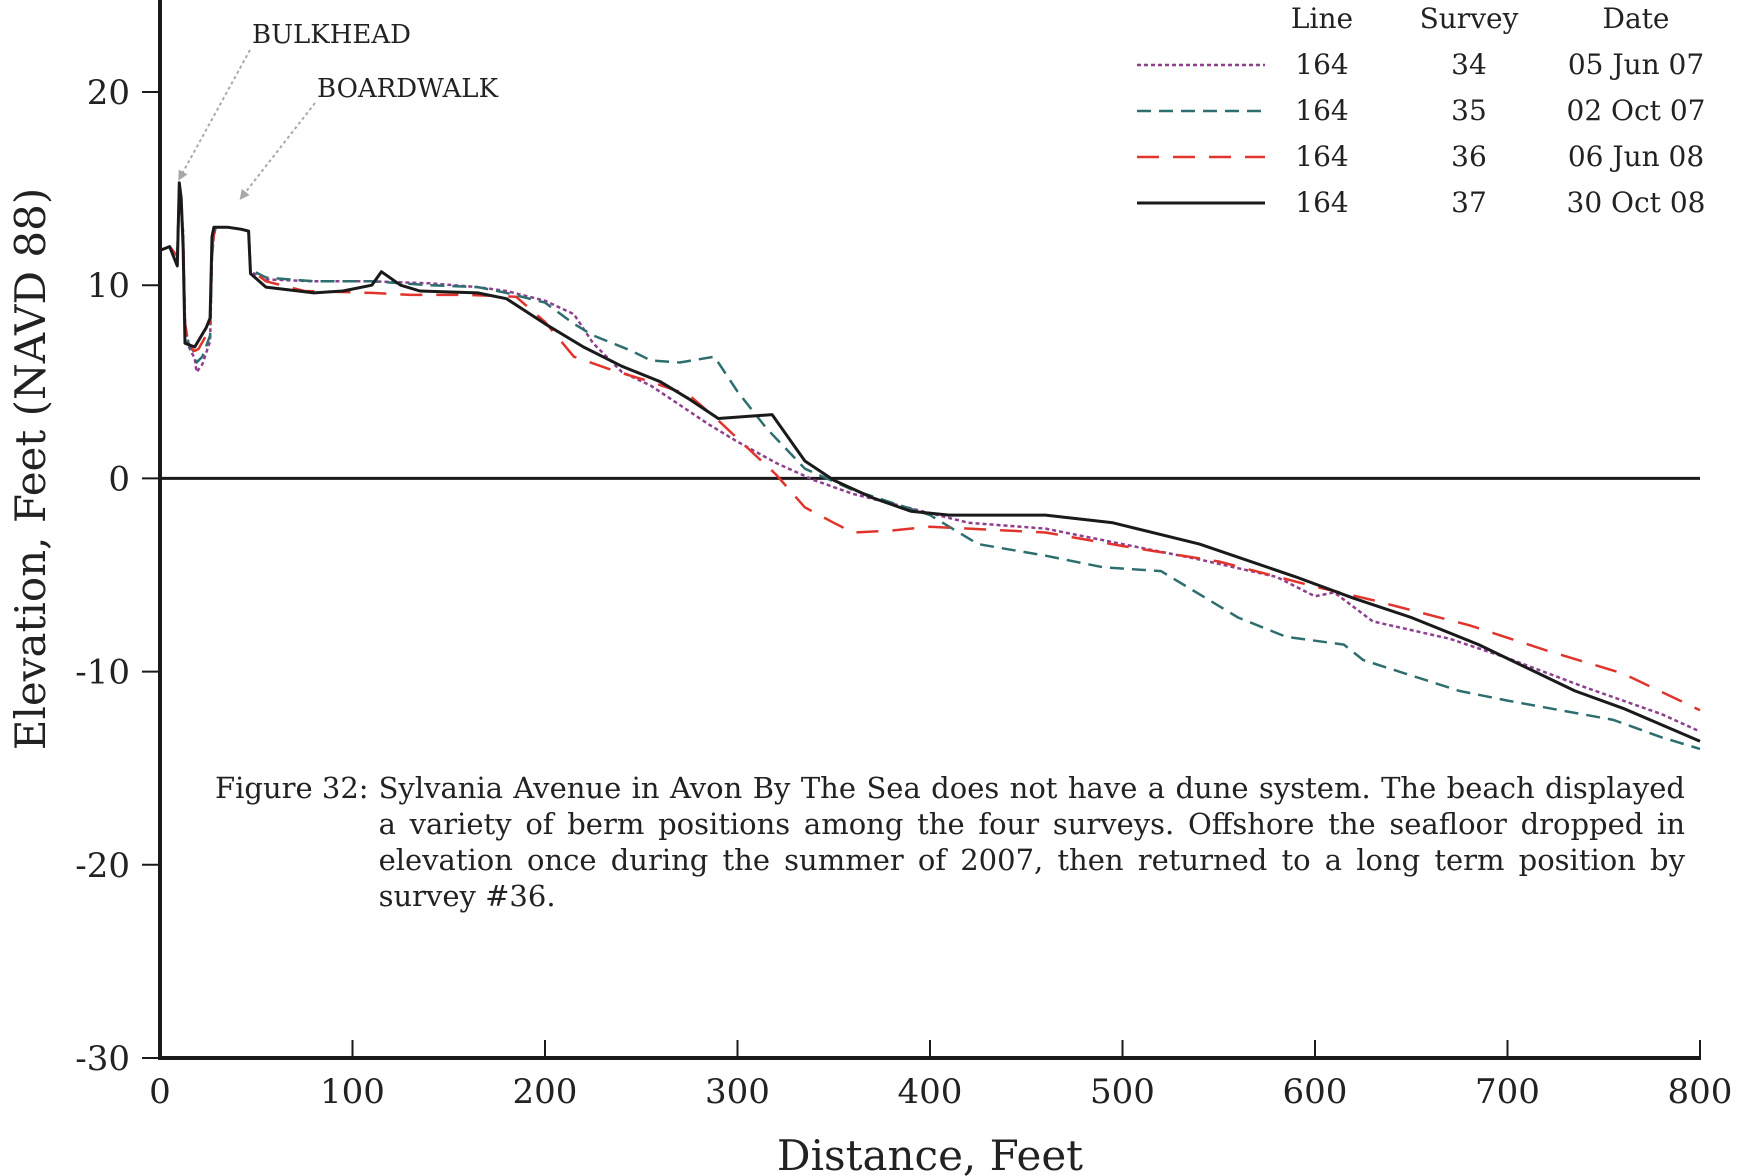  I want to click on x-tick-label: 0, so click(160, 1092).